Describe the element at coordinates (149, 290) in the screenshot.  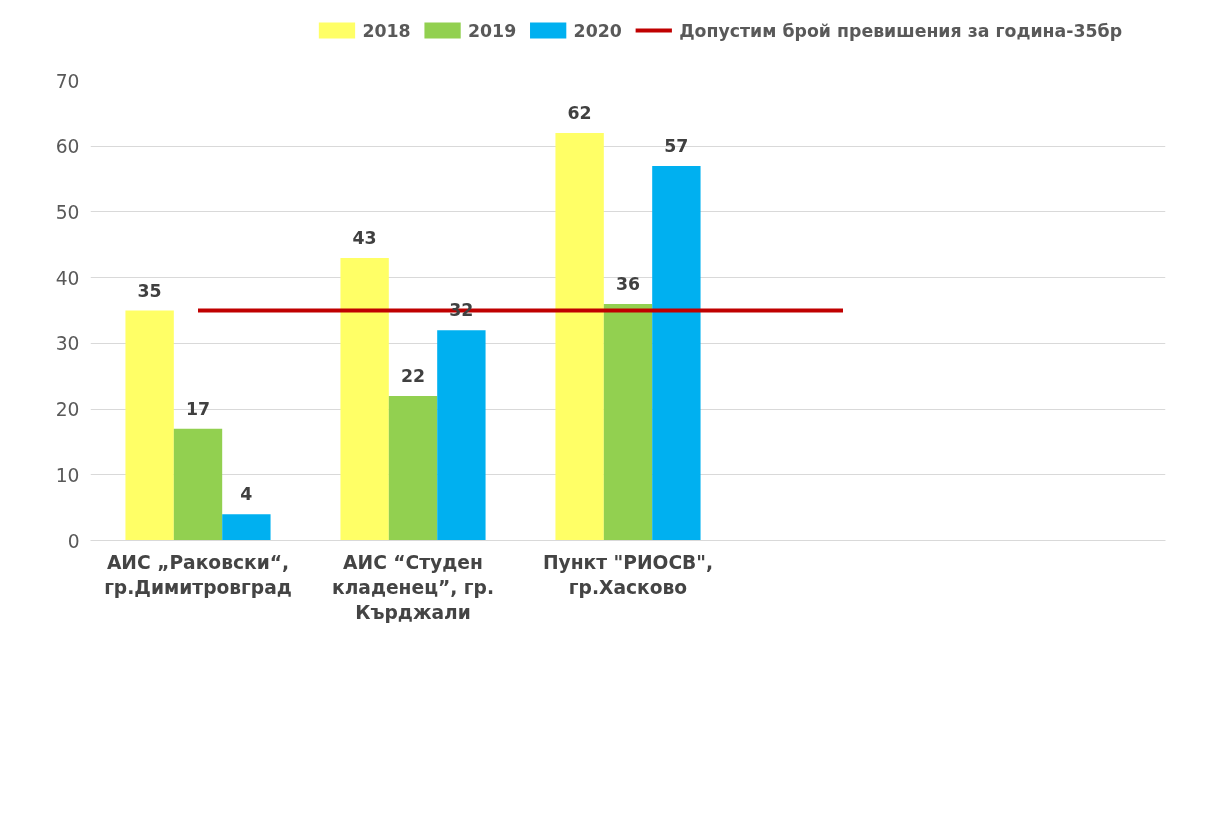
I see `data-label: 35` at that location.